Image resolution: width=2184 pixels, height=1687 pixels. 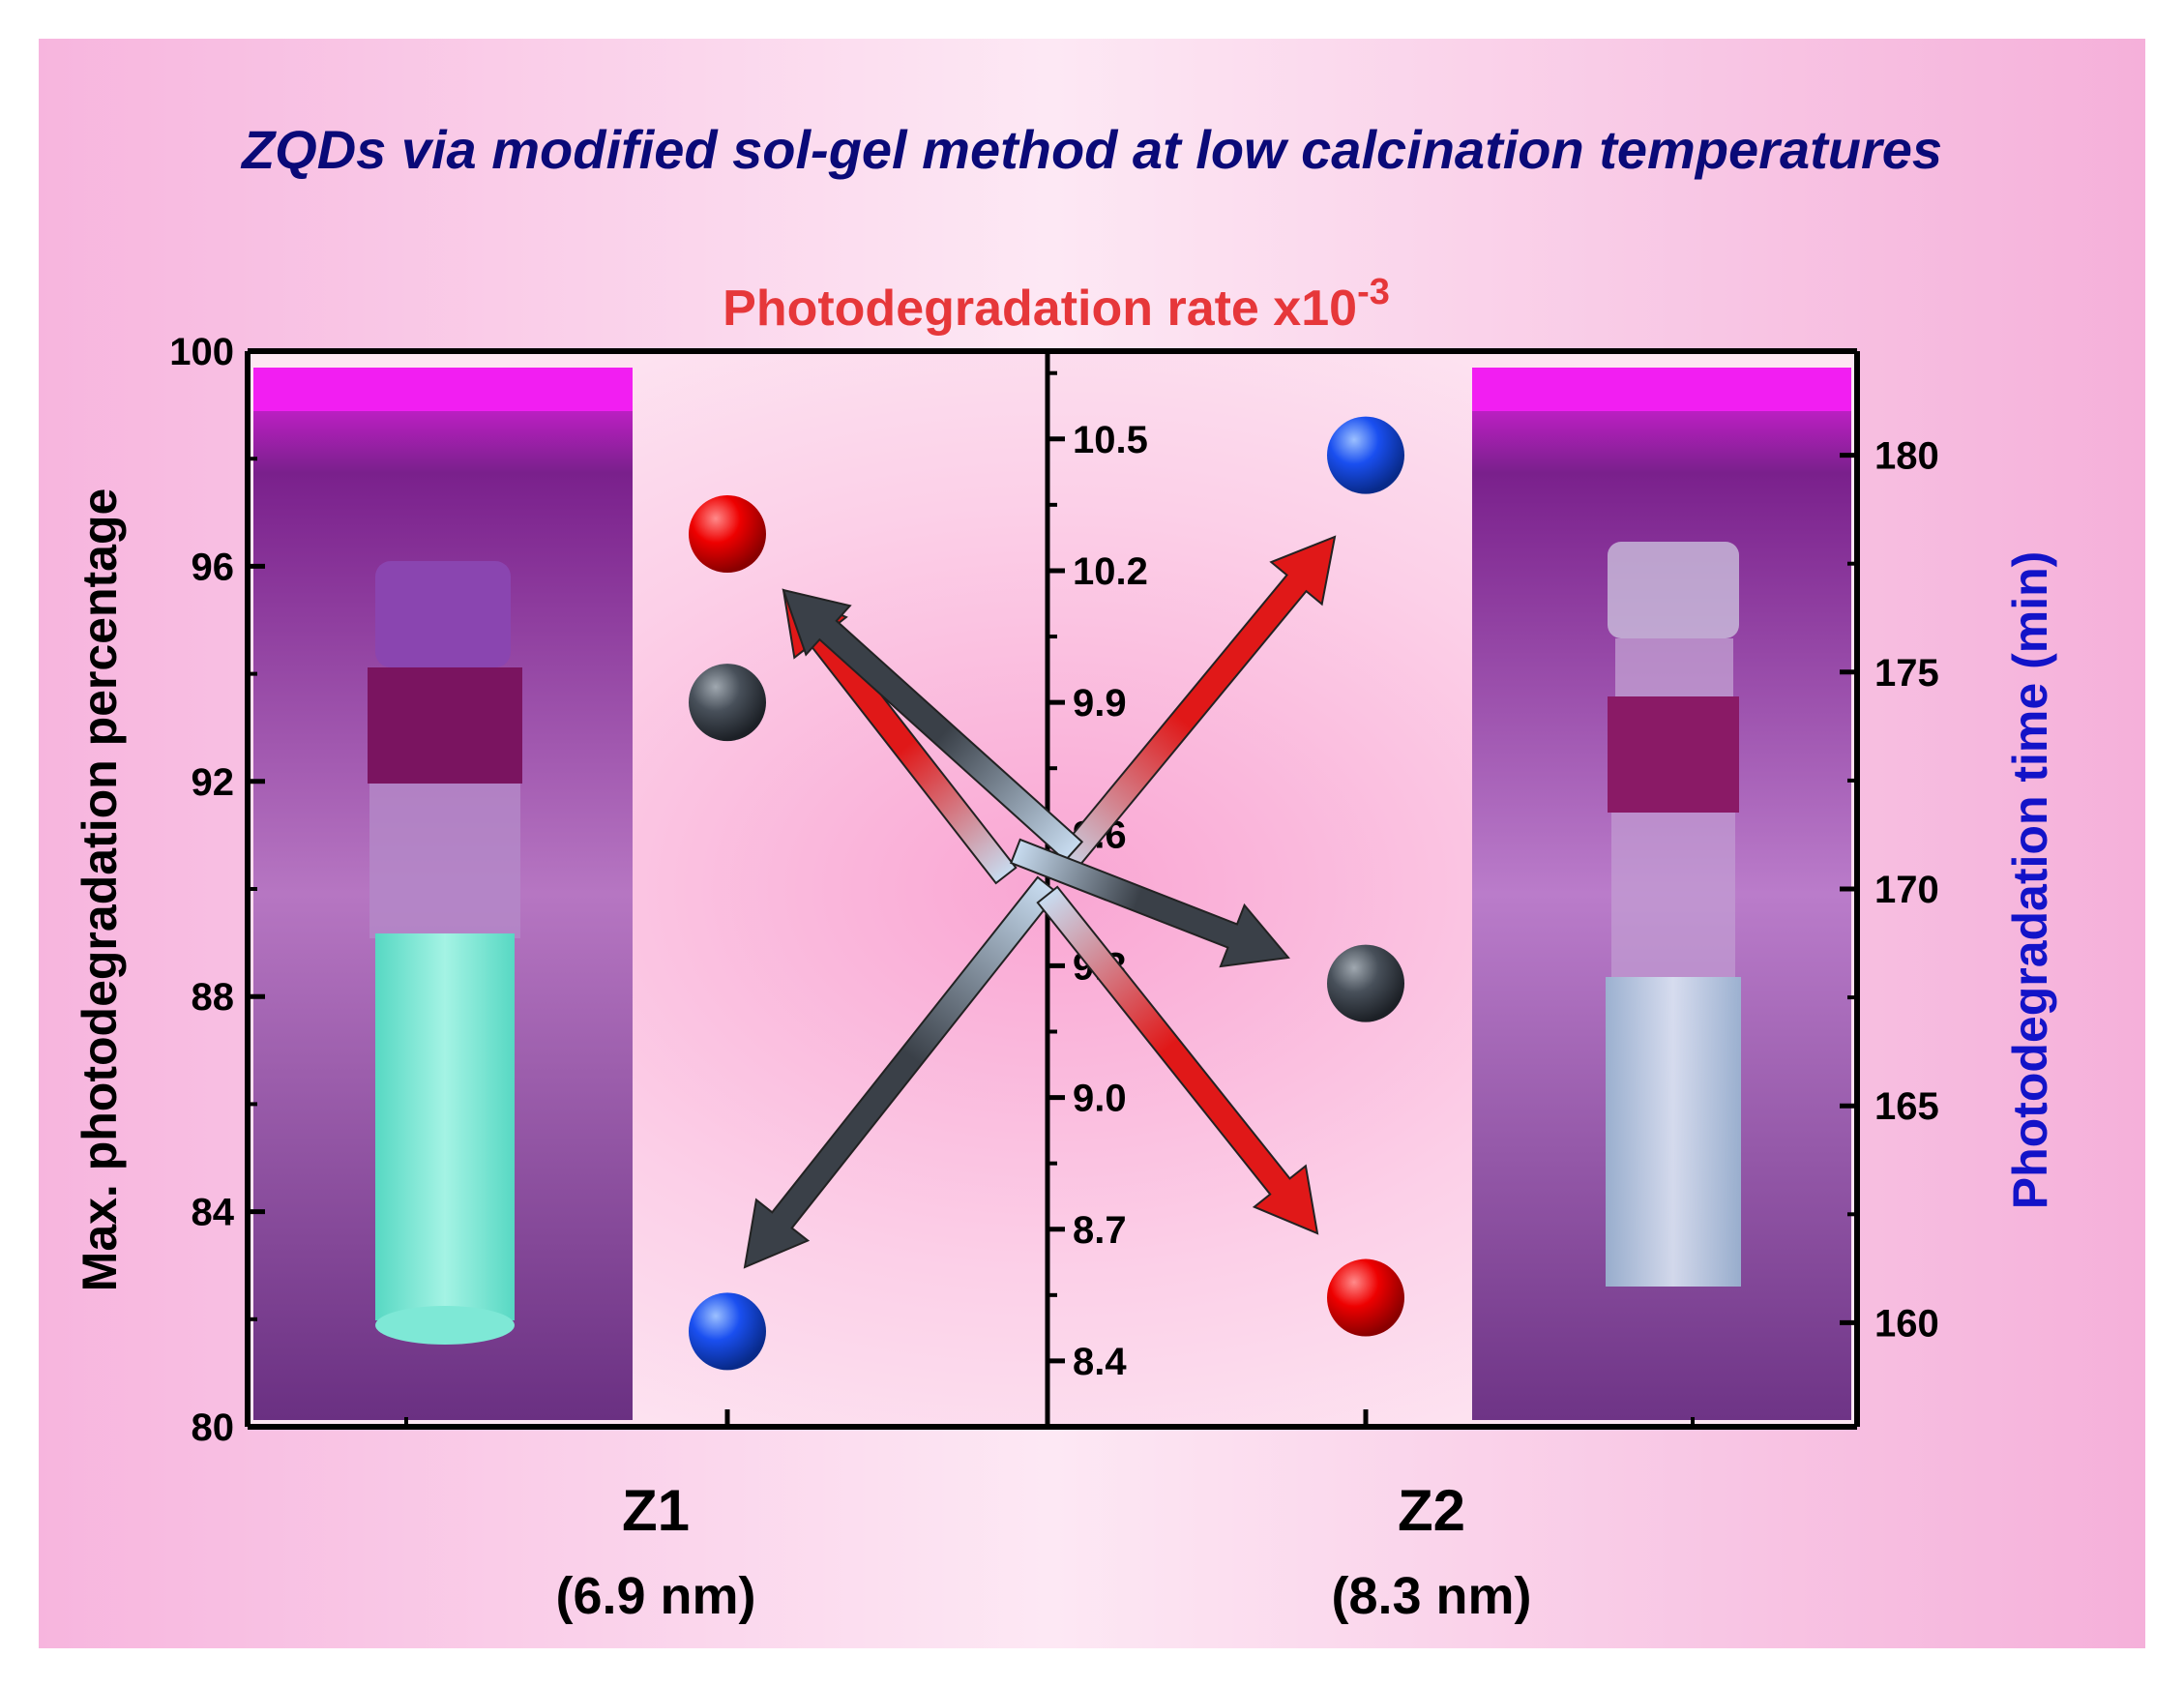 What do you see at coordinates (1907, 1106) in the screenshot?
I see `right-tick-label: 165` at bounding box center [1907, 1106].